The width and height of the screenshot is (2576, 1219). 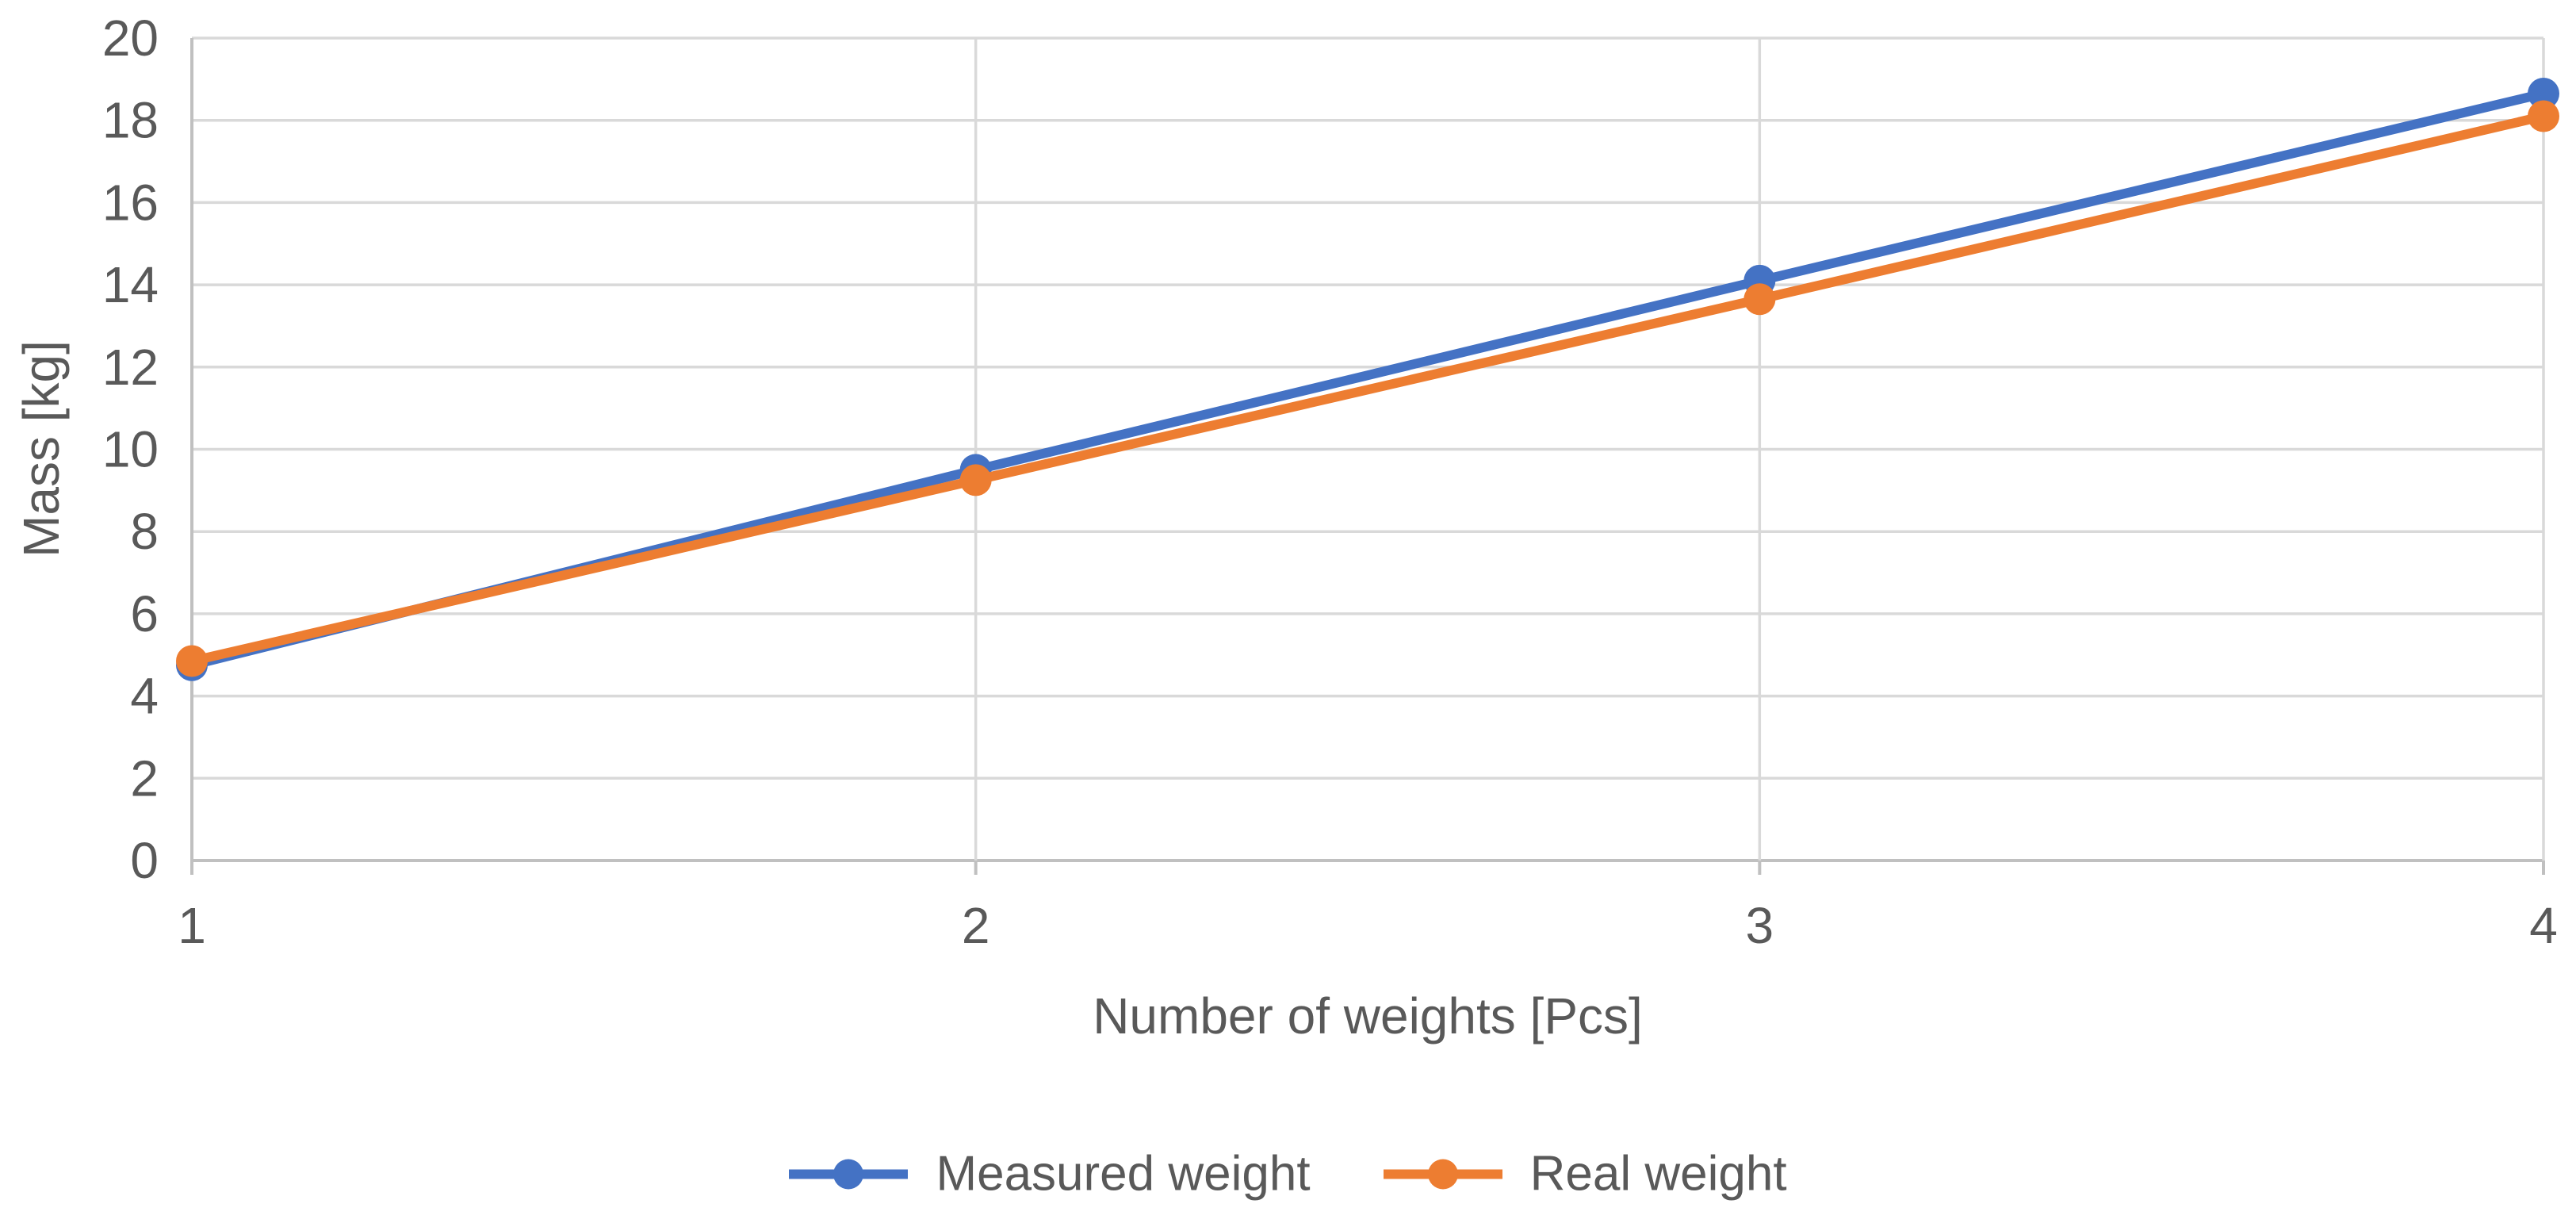 What do you see at coordinates (2543, 926) in the screenshot?
I see `x-tick-label: 4` at bounding box center [2543, 926].